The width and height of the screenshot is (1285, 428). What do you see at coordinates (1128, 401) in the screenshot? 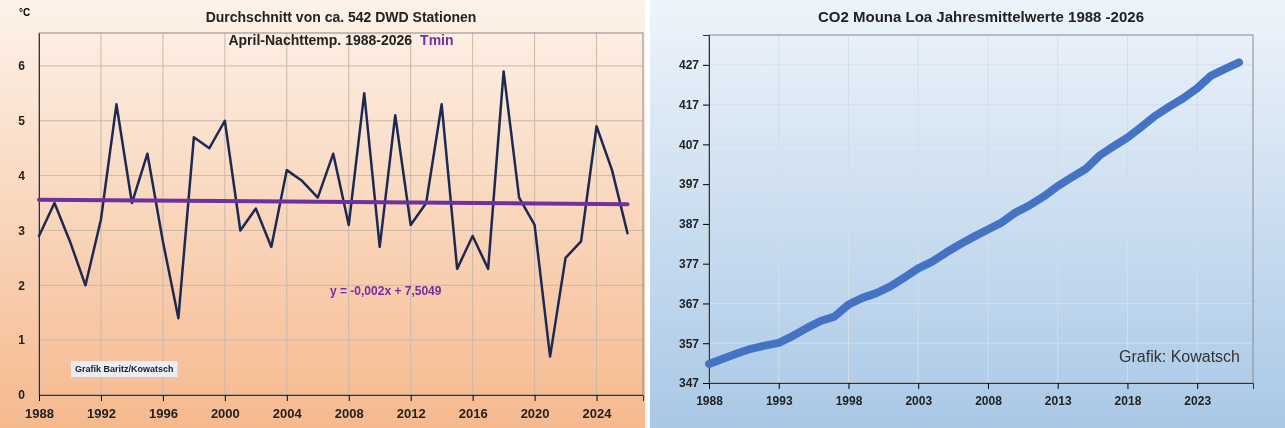
I see `x-tick-label: 2018` at bounding box center [1128, 401].